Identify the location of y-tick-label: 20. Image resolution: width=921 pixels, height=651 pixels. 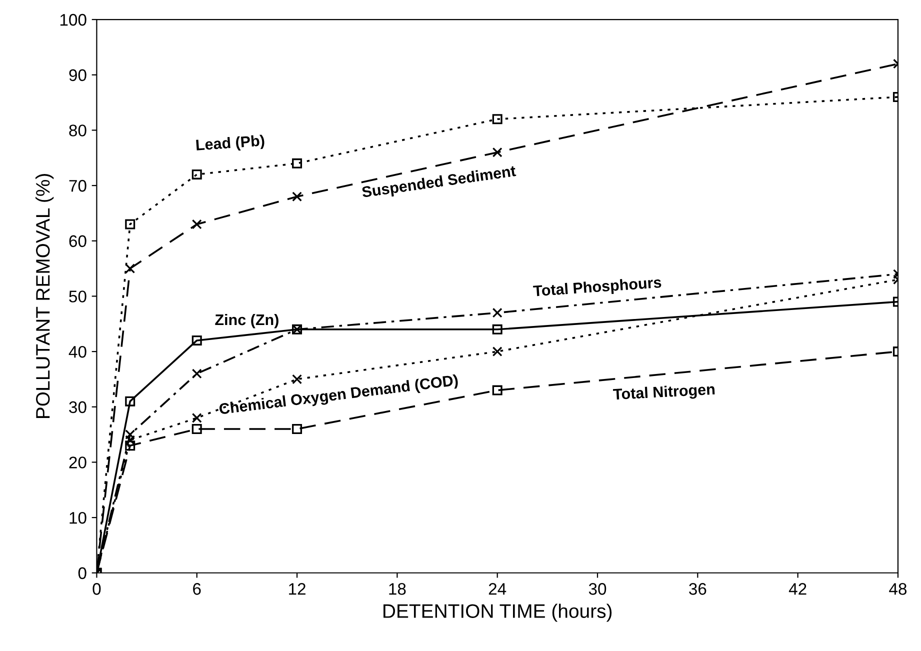
(77, 462).